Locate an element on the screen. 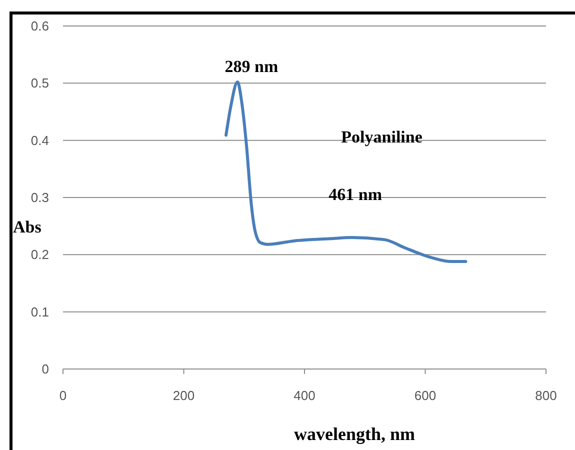  x-tick-label: 0 is located at coordinates (63, 395).